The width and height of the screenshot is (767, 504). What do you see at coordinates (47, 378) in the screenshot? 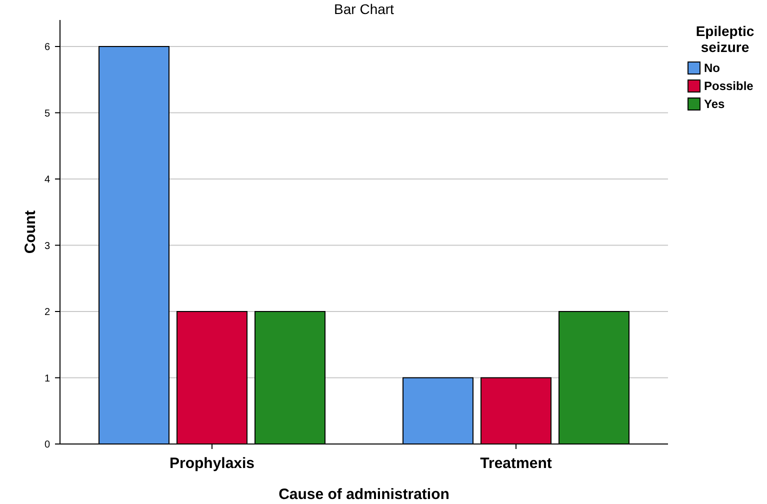
I see `y-tick-label: 1` at bounding box center [47, 378].